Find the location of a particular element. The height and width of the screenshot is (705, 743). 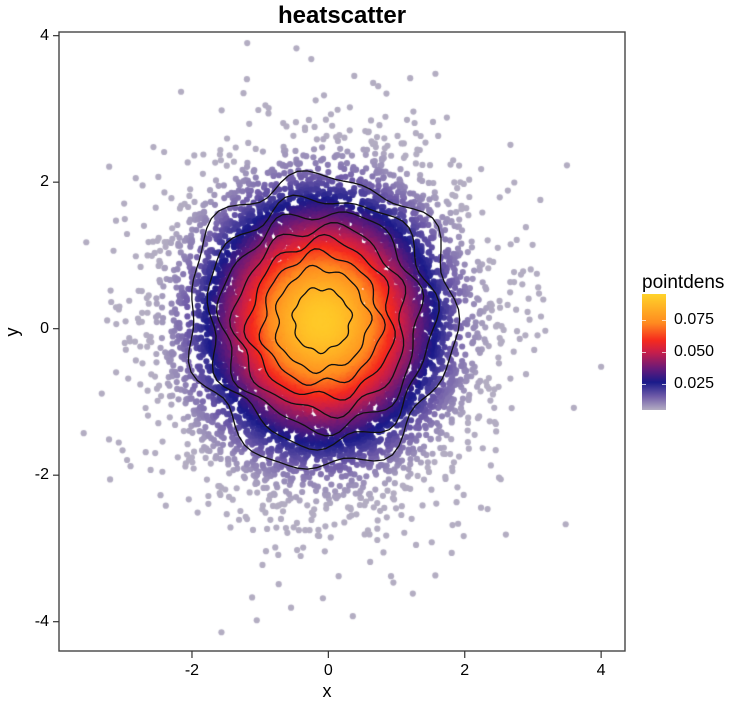

legend-title: pointdens is located at coordinates (683, 282).